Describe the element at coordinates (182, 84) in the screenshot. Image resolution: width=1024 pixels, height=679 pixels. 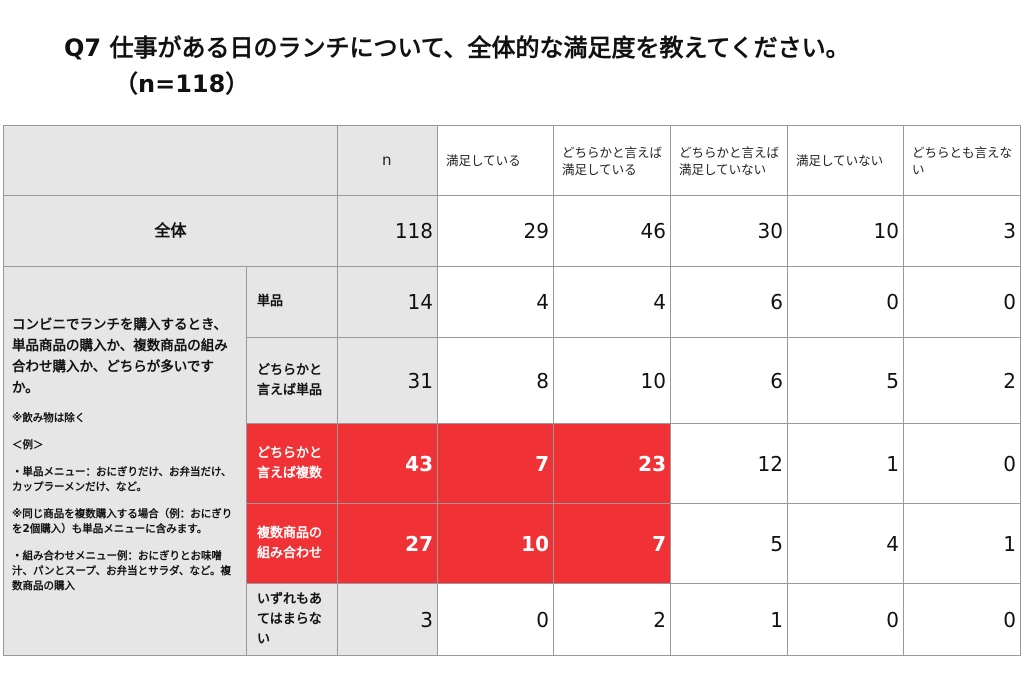
I see `subtitle: （n=118）` at that location.